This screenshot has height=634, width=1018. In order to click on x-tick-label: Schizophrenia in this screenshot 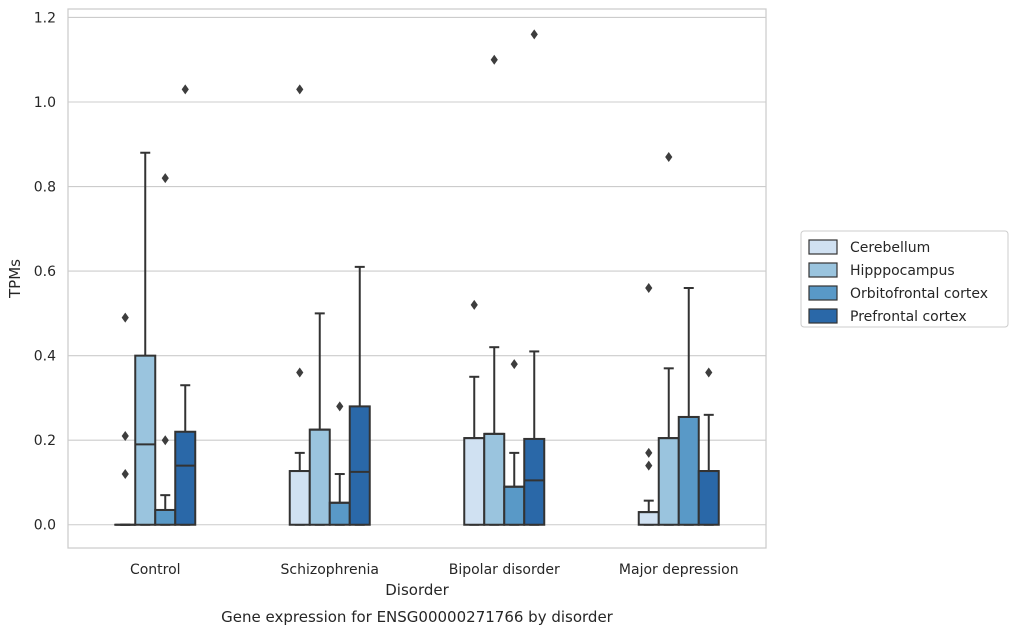, I will do `click(330, 570)`.